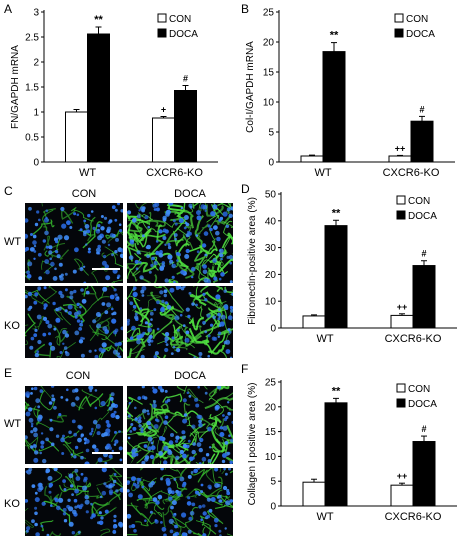 The height and width of the screenshot is (543, 474). Describe the element at coordinates (8, 9) in the screenshot. I see `panel-letter: A` at that location.